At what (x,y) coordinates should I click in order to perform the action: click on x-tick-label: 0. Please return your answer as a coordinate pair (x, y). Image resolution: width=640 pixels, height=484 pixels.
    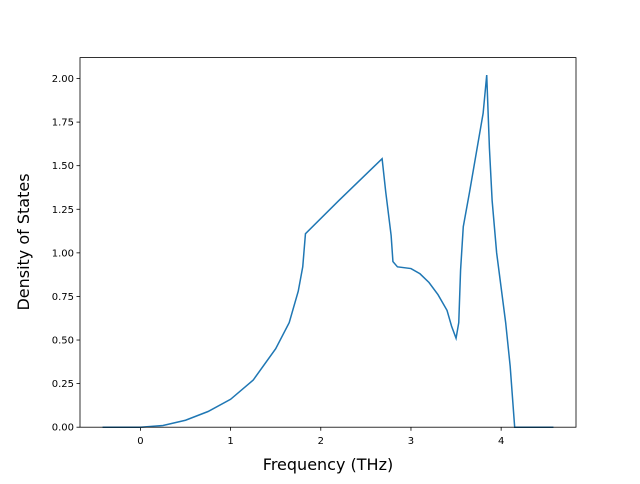
    Looking at the image, I should click on (140, 441).